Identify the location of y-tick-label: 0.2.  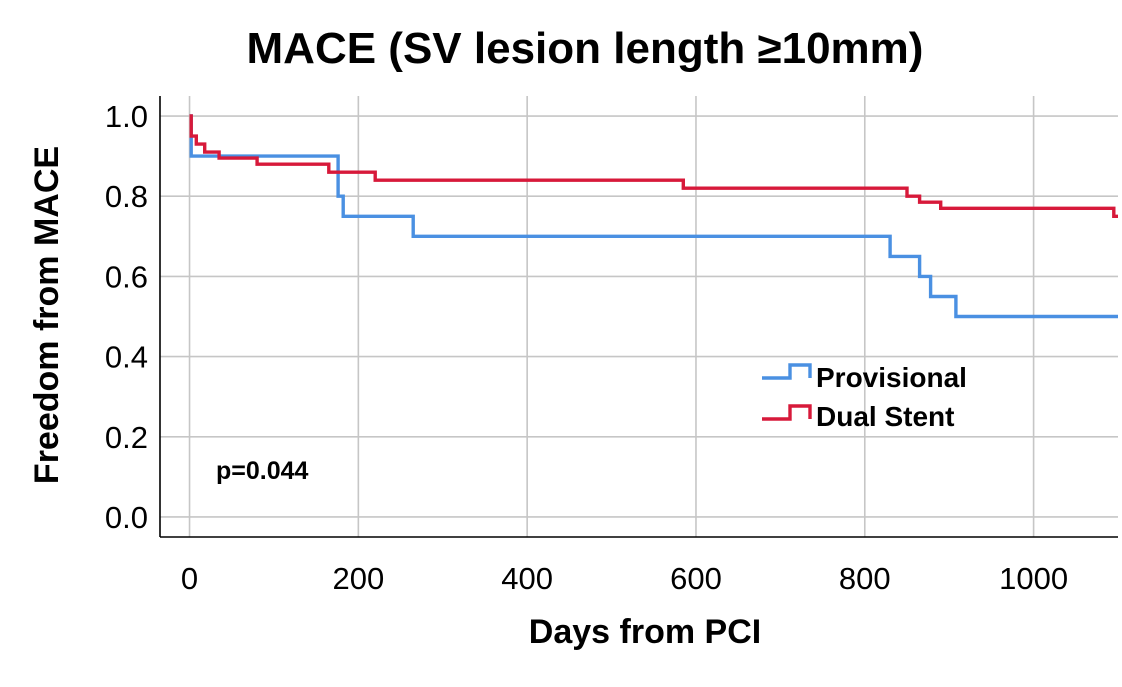
(126, 437).